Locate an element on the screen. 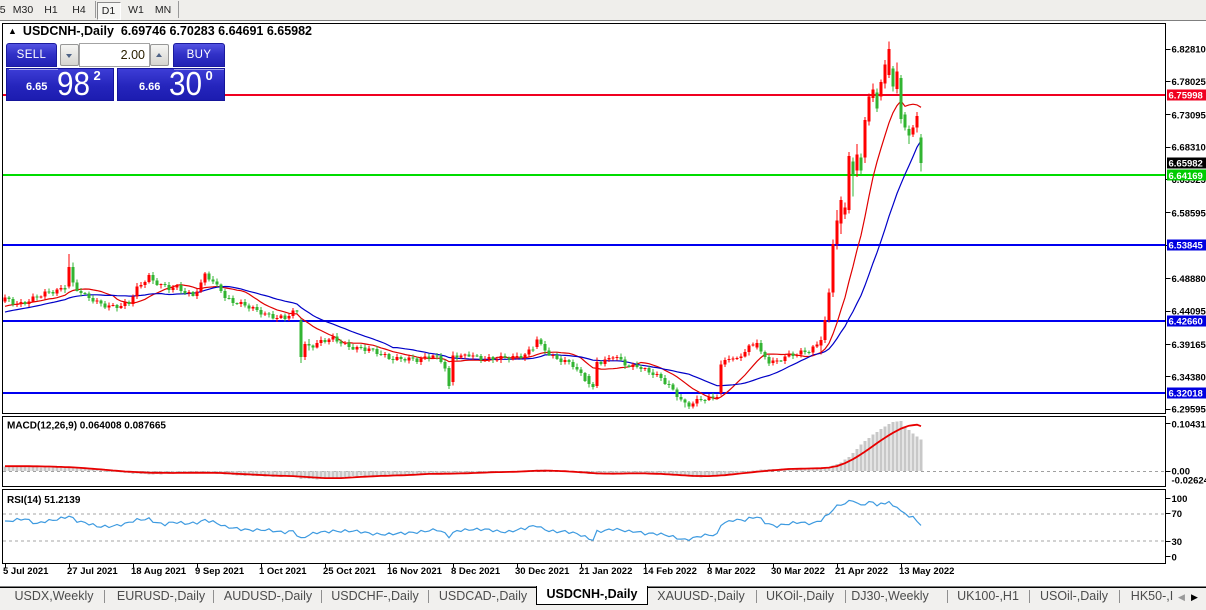 The image size is (1206, 610). svg-text: 0.00 is located at coordinates (1181, 472).